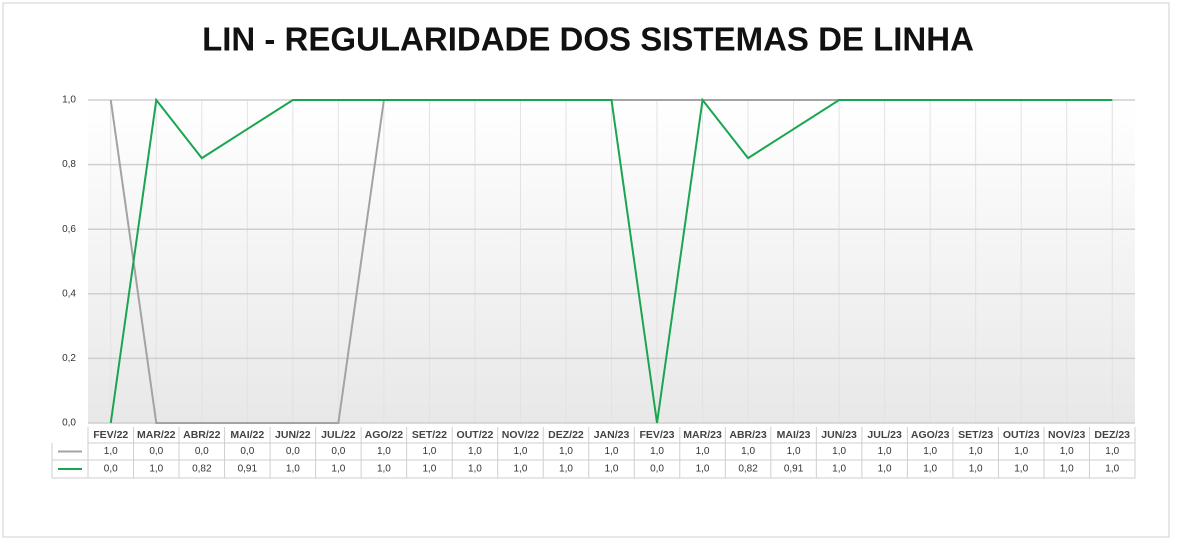 The image size is (1177, 549). What do you see at coordinates (884, 435) in the screenshot?
I see `x-tick-label: JUL/23` at bounding box center [884, 435].